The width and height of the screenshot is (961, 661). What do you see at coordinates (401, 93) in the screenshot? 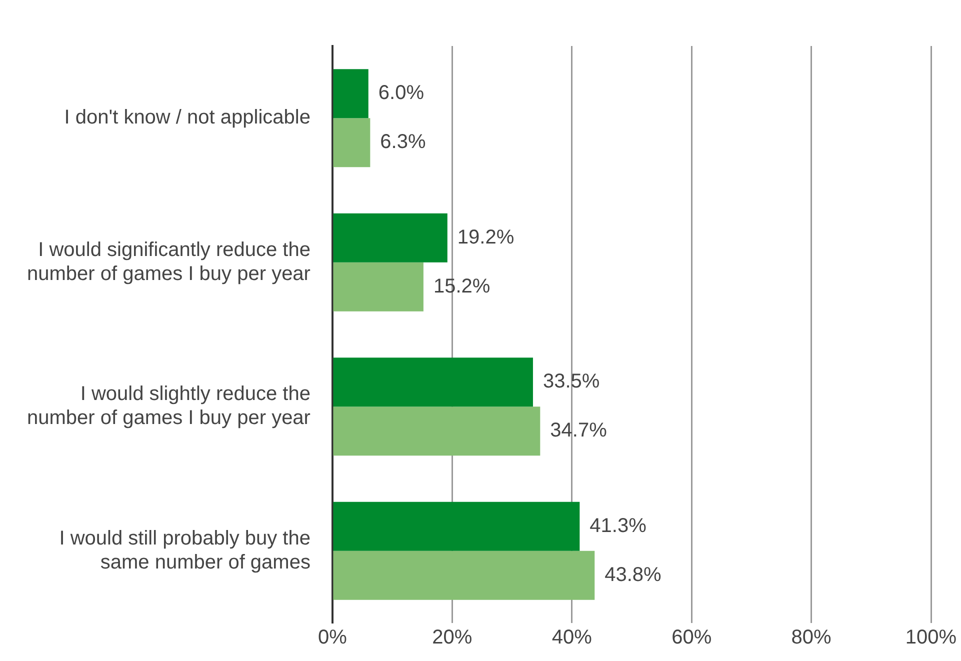
I see `data-label: 6.0%` at bounding box center [401, 93].